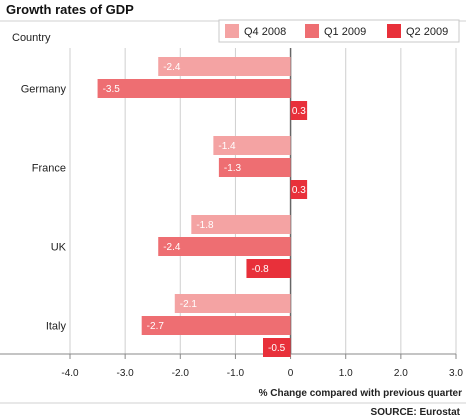 This screenshot has height=419, width=466. Describe the element at coordinates (291, 373) in the screenshot. I see `x-tick-label: 0` at that location.